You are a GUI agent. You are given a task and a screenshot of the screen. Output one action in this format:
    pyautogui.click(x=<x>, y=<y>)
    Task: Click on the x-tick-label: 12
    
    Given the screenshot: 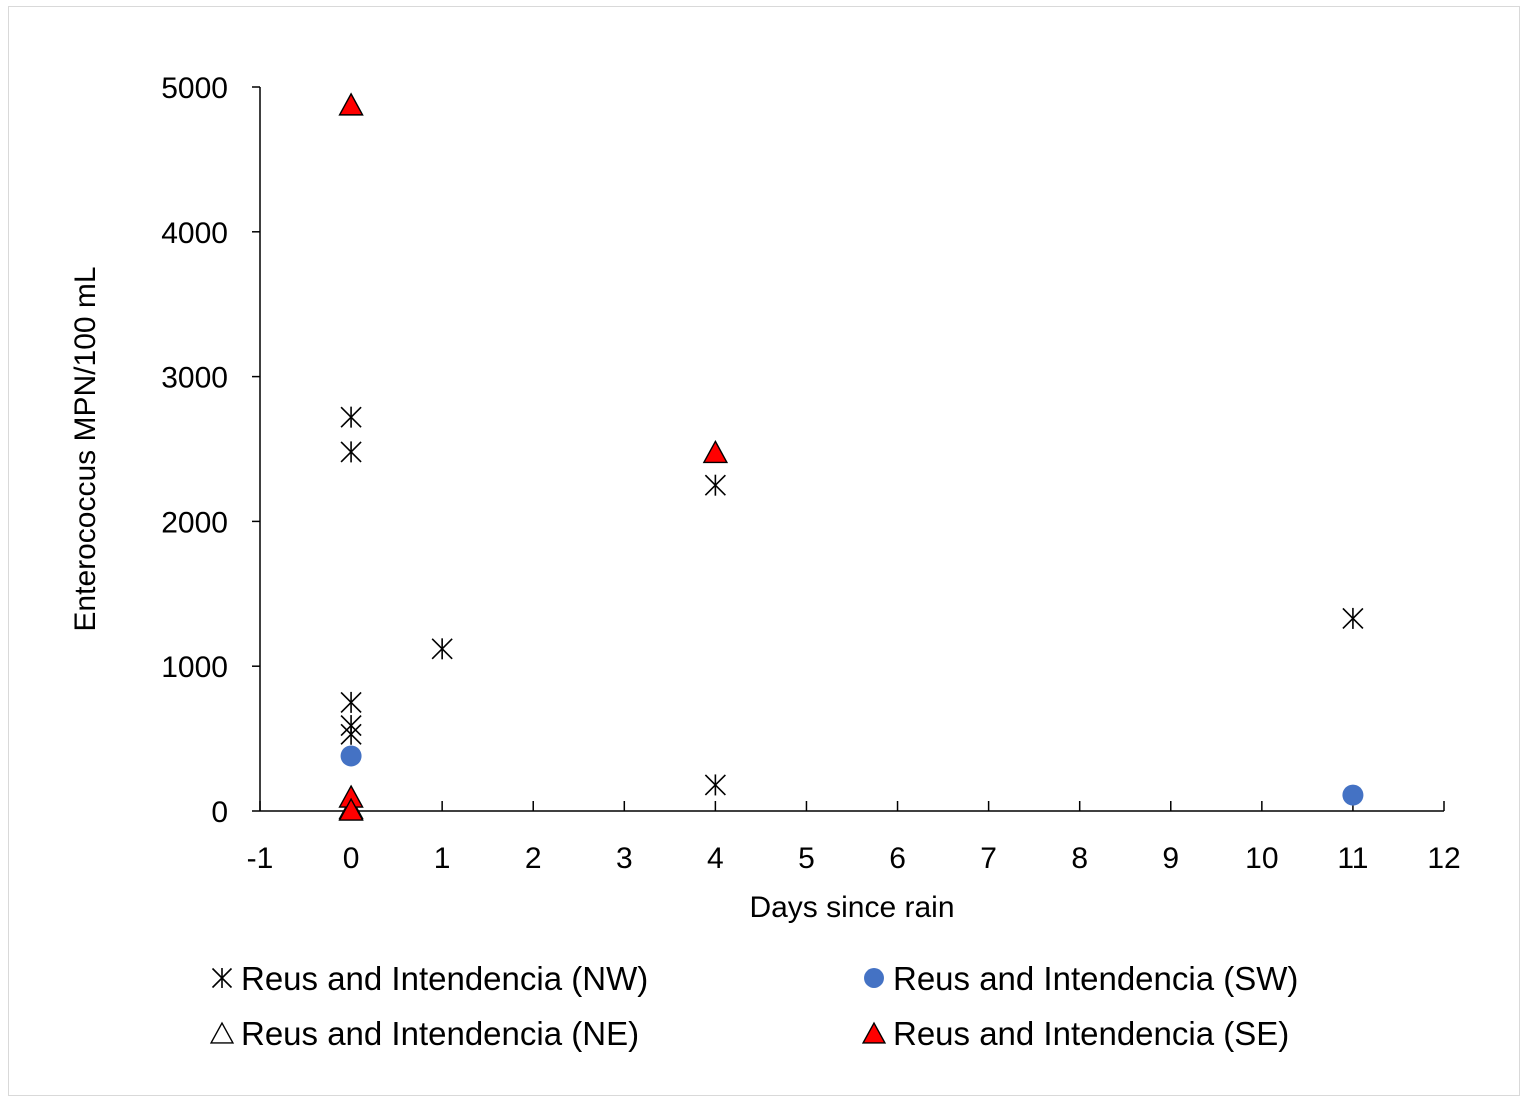 What is the action you would take?
    pyautogui.click(x=1443, y=858)
    